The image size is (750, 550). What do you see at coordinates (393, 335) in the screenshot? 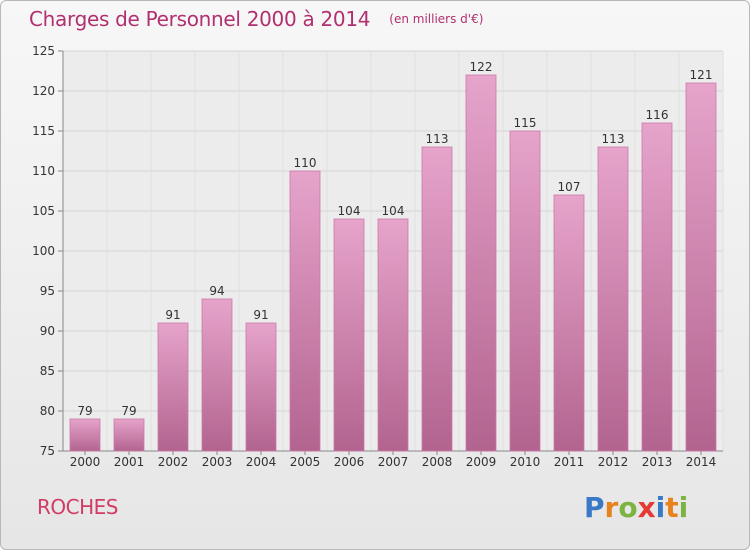
I see `bar-2007` at bounding box center [393, 335].